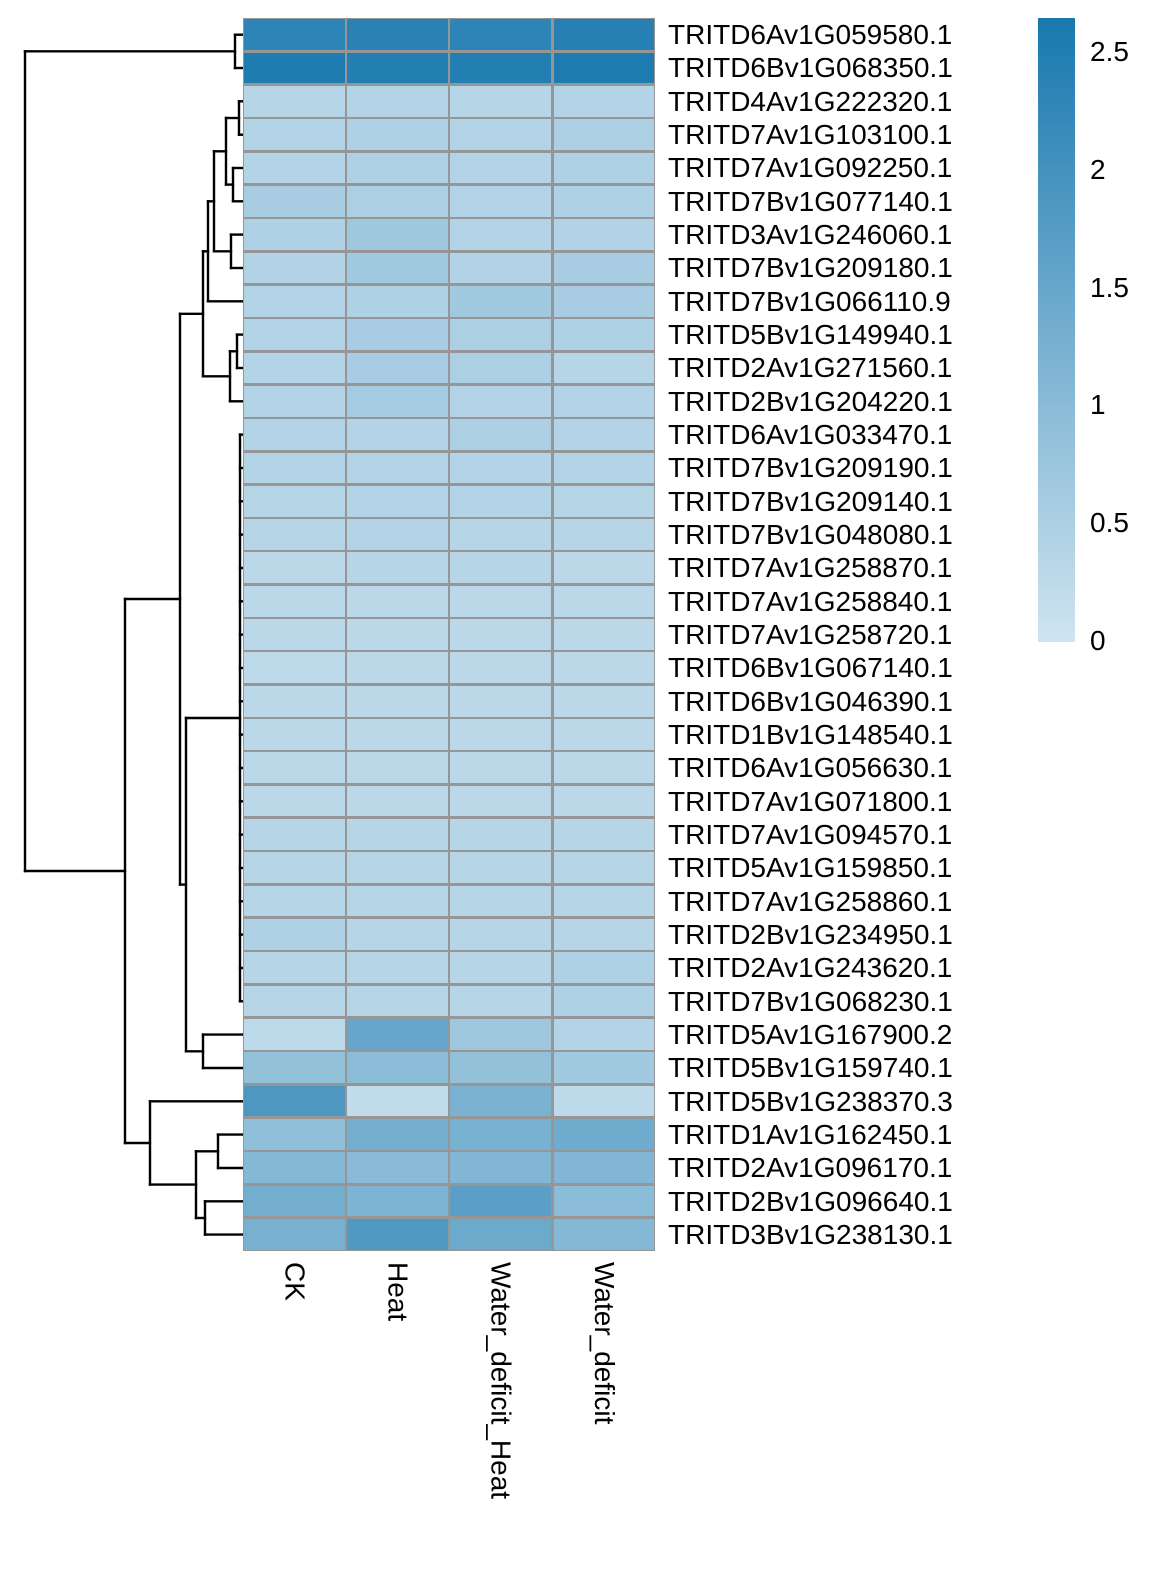  I want to click on row-label: TRITD6Bv1G046390.1, so click(810, 701).